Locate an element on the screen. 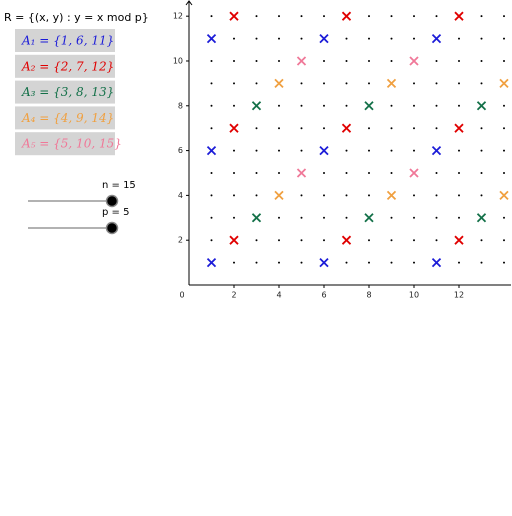  y-tick-label: 6 is located at coordinates (180, 150).